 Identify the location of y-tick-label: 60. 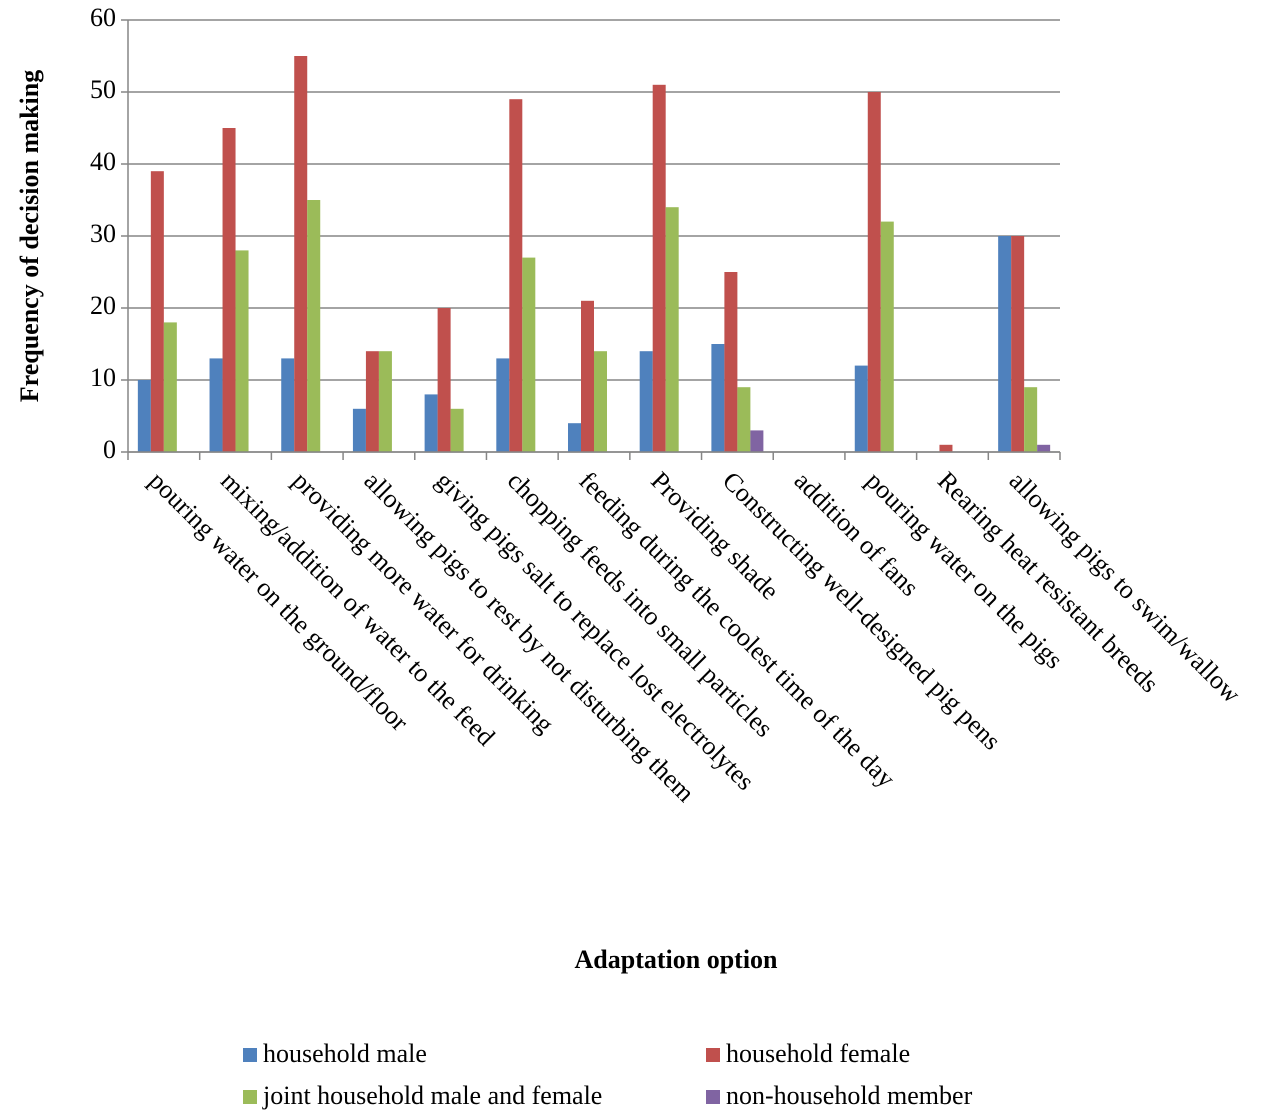
(103, 17).